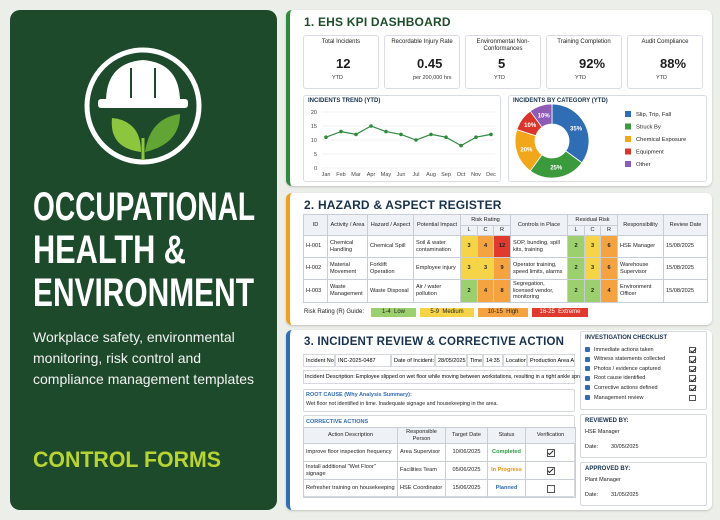 This screenshot has width=720, height=520. Describe the element at coordinates (350, 471) in the screenshot. I see `action-cell: Install additional "Wet Floor" signage` at that location.